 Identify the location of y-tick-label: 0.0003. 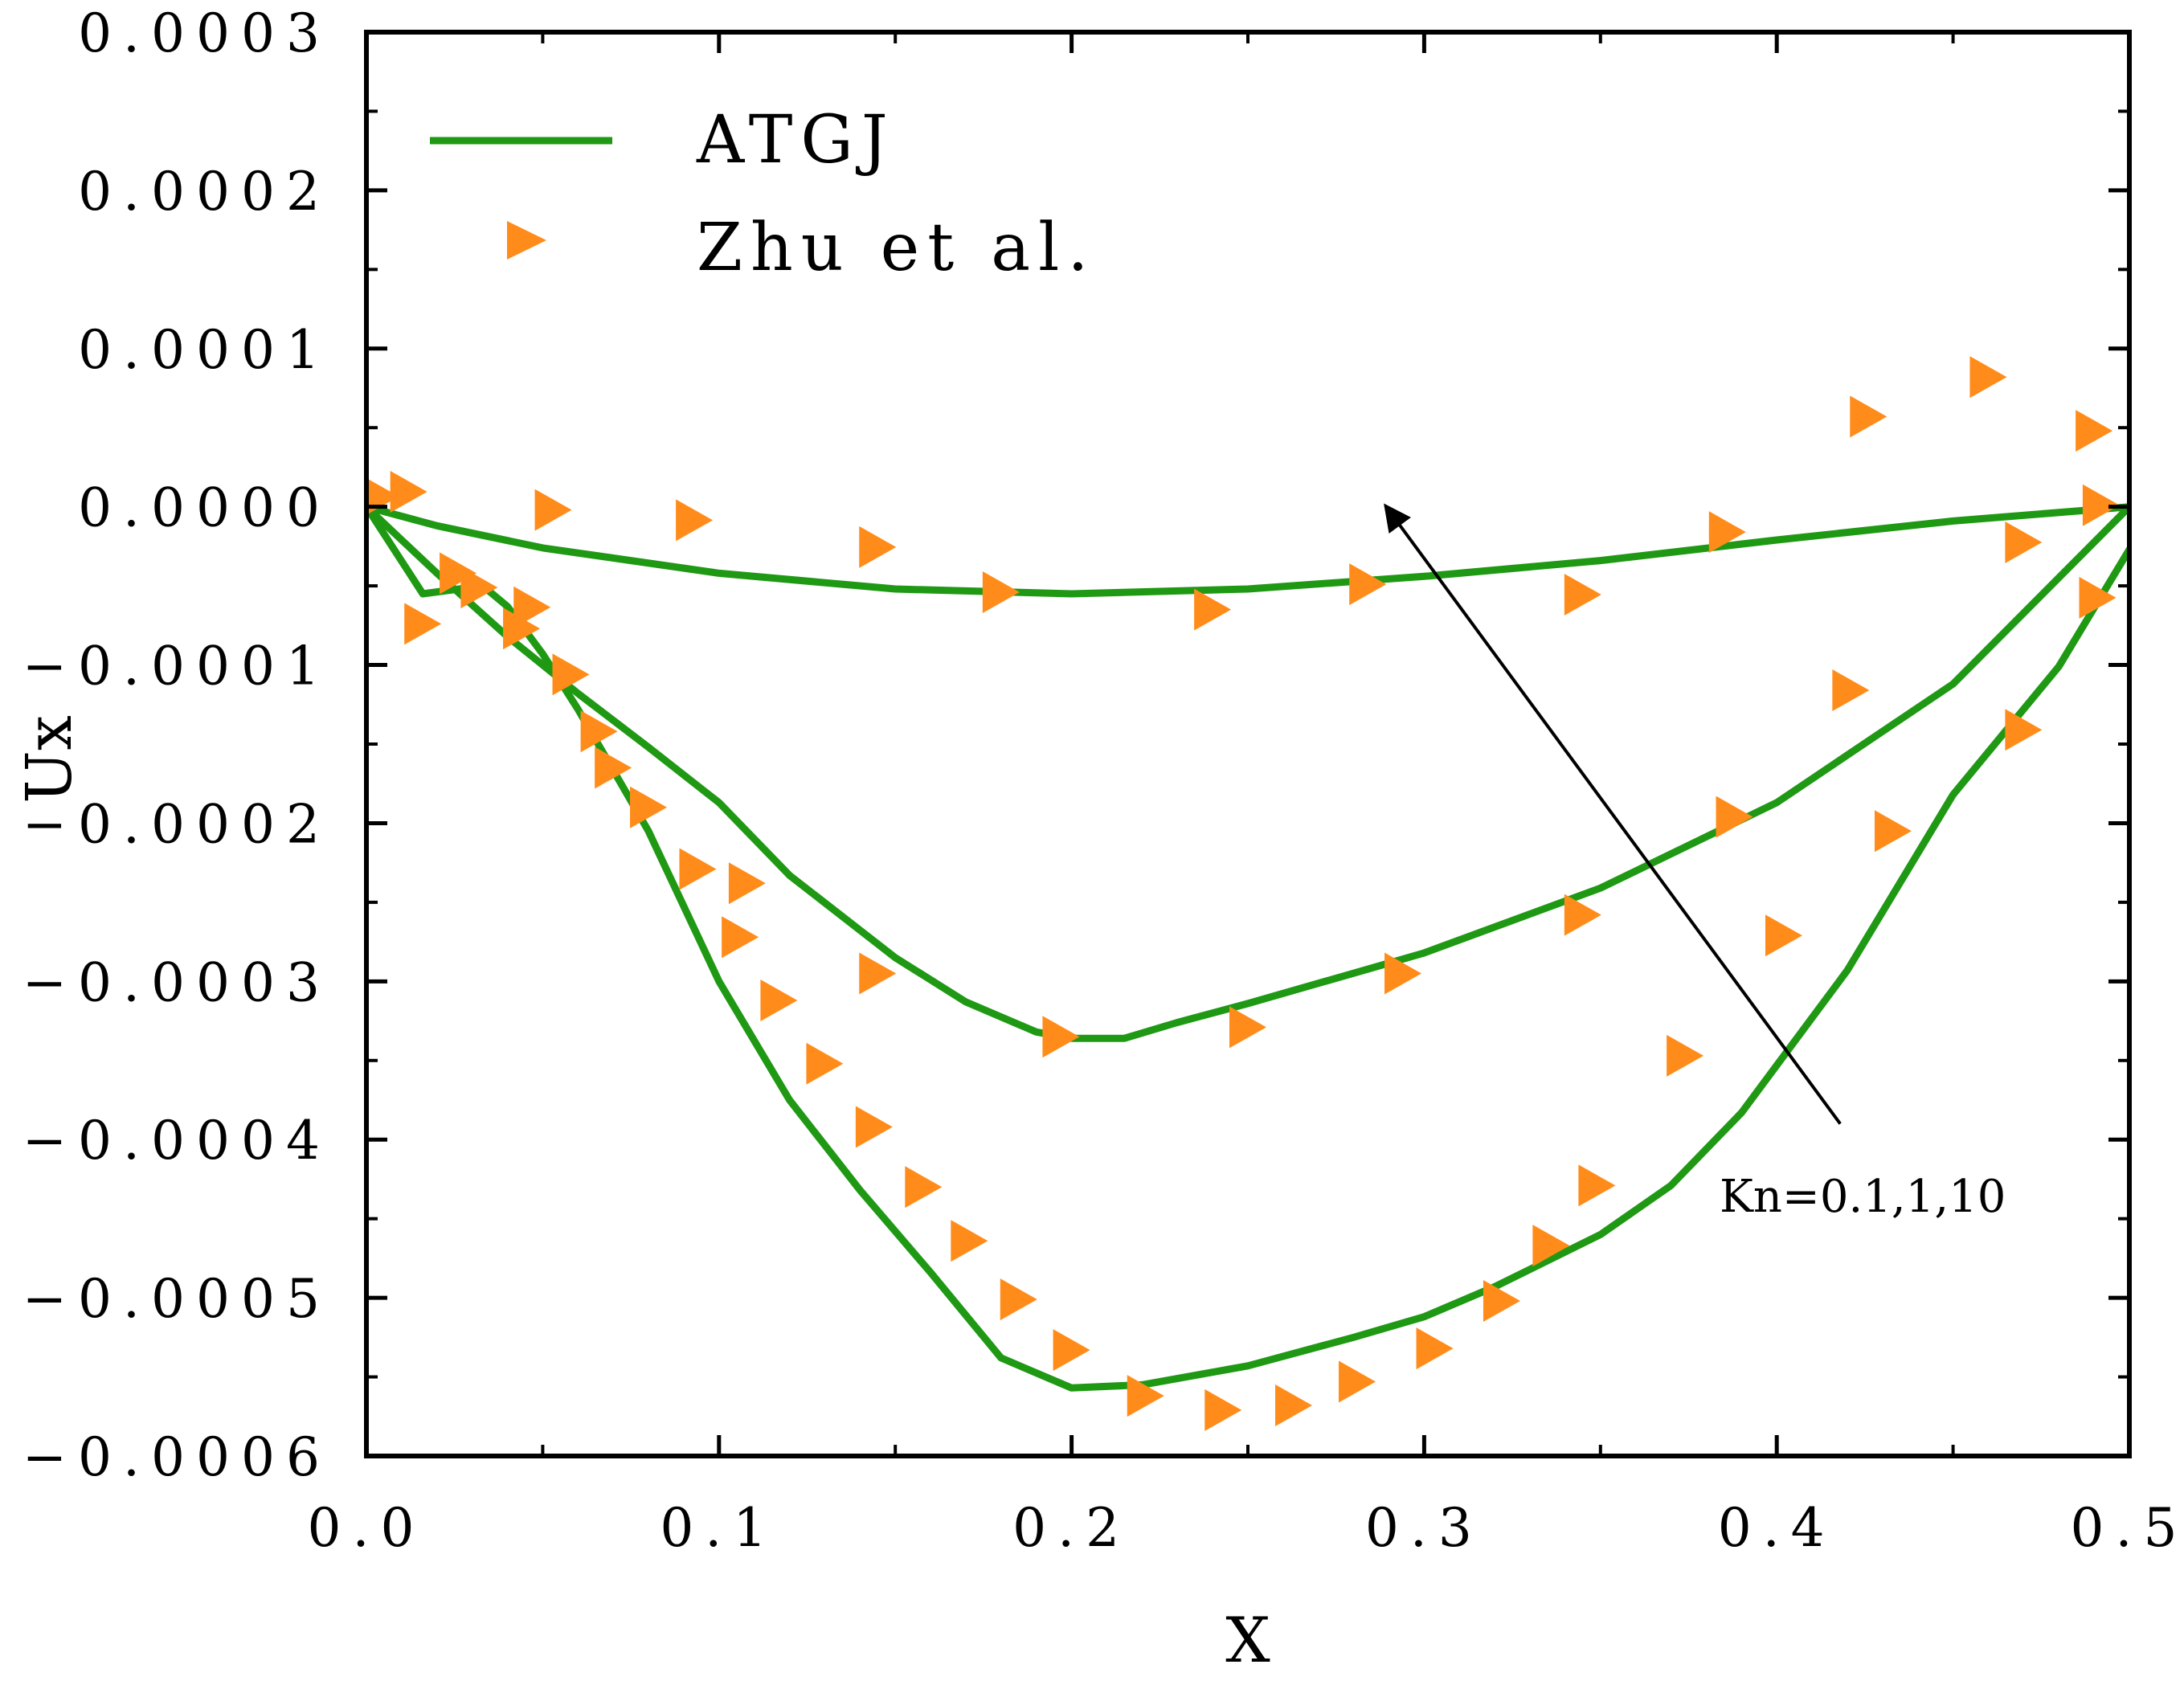
(204, 33).